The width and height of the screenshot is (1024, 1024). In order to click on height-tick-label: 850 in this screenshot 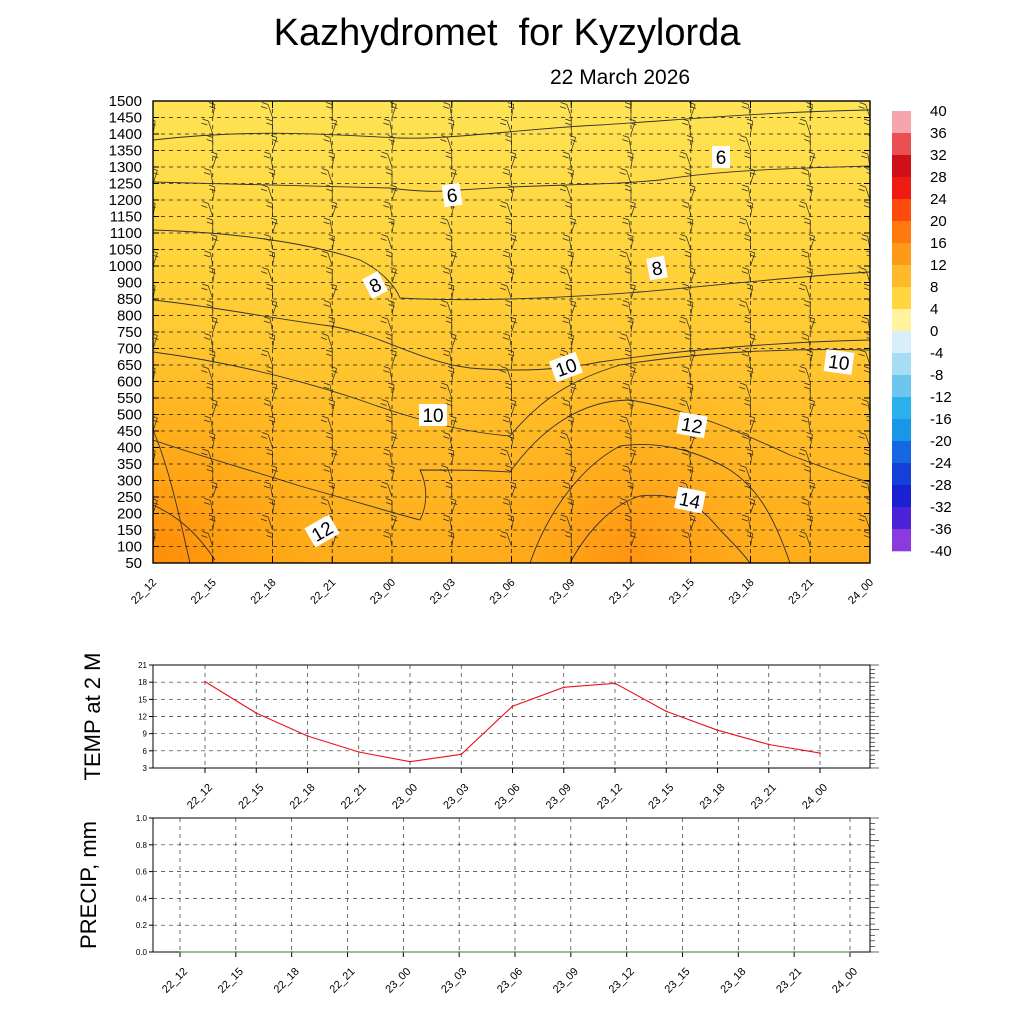, I will do `click(129, 299)`.